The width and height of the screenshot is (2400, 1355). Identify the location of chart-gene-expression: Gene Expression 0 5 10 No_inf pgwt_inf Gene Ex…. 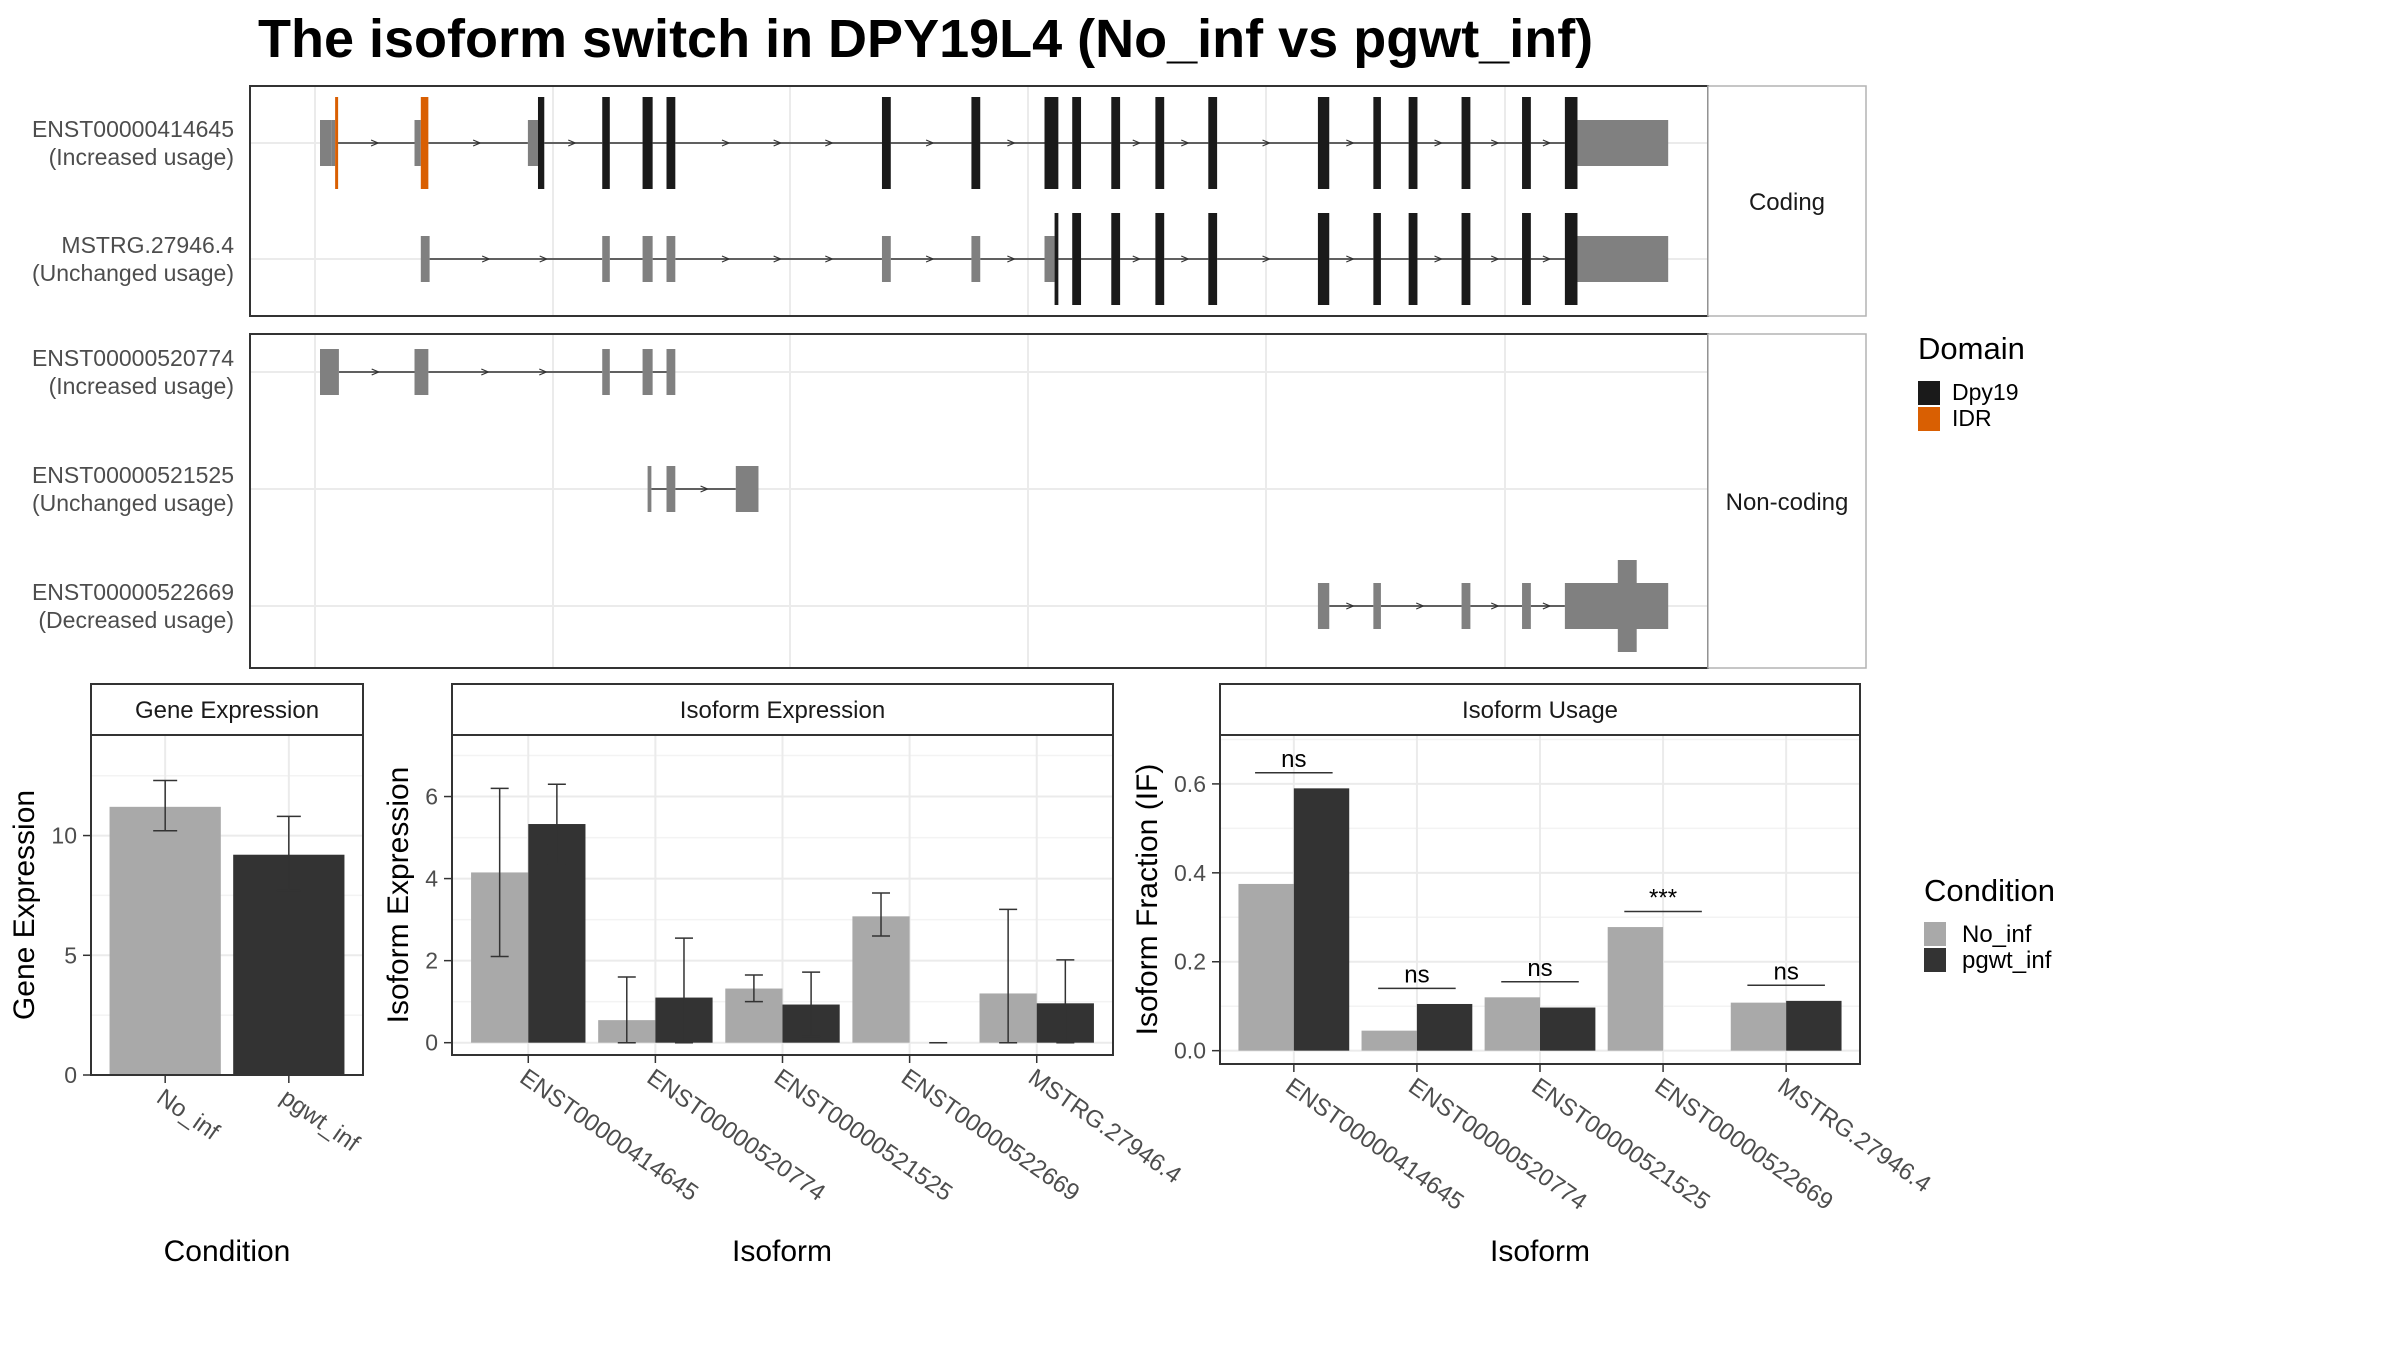
(186, 975).